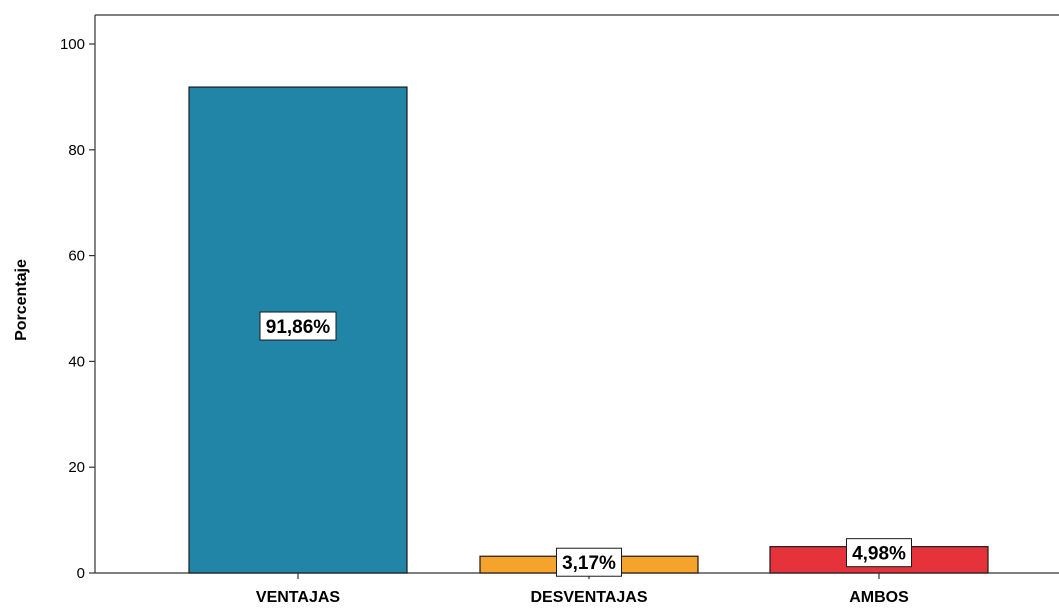 Image resolution: width=1059 pixels, height=608 pixels. I want to click on y-tick-label: 0, so click(81, 573).